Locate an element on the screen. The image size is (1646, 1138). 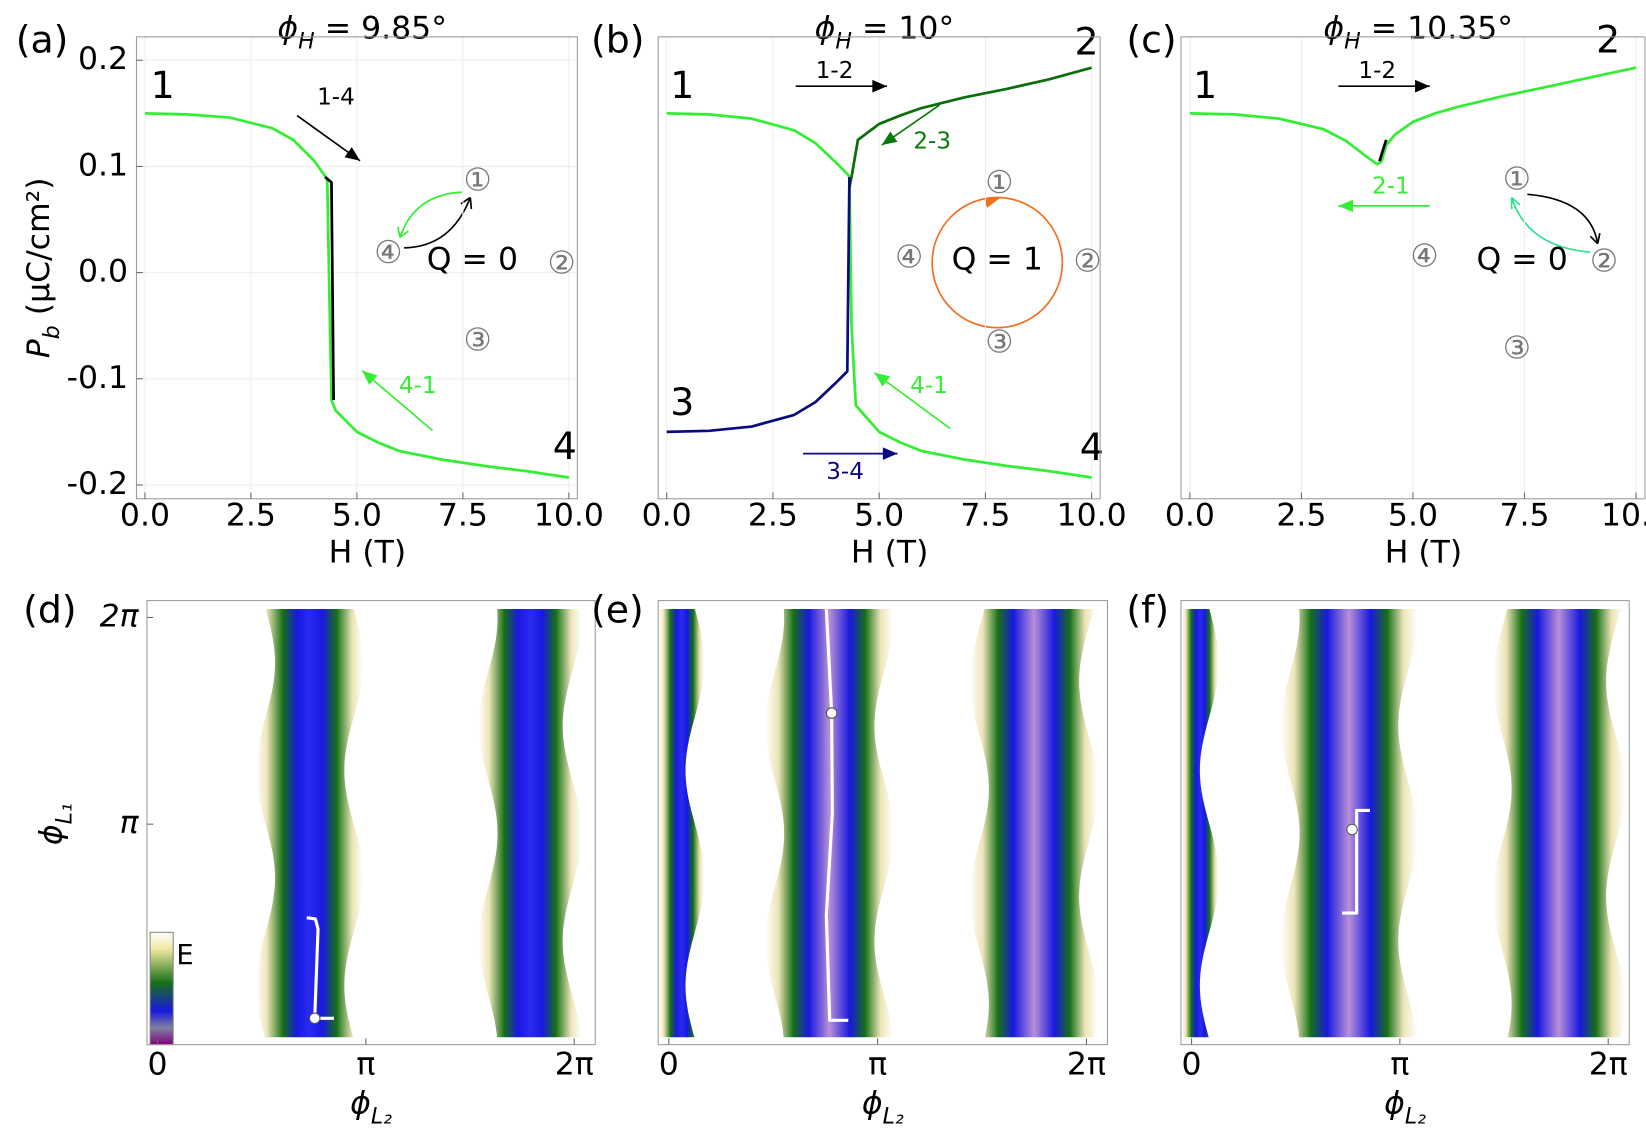
panel-title: ϕH = 9.85° is located at coordinates (362, 33).